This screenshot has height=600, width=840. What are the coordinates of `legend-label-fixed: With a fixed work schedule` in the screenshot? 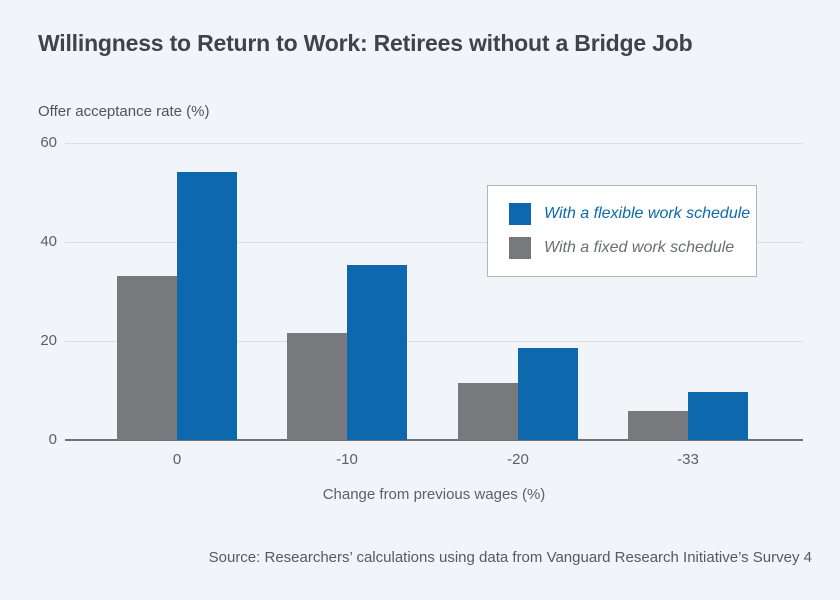 It's located at (639, 247).